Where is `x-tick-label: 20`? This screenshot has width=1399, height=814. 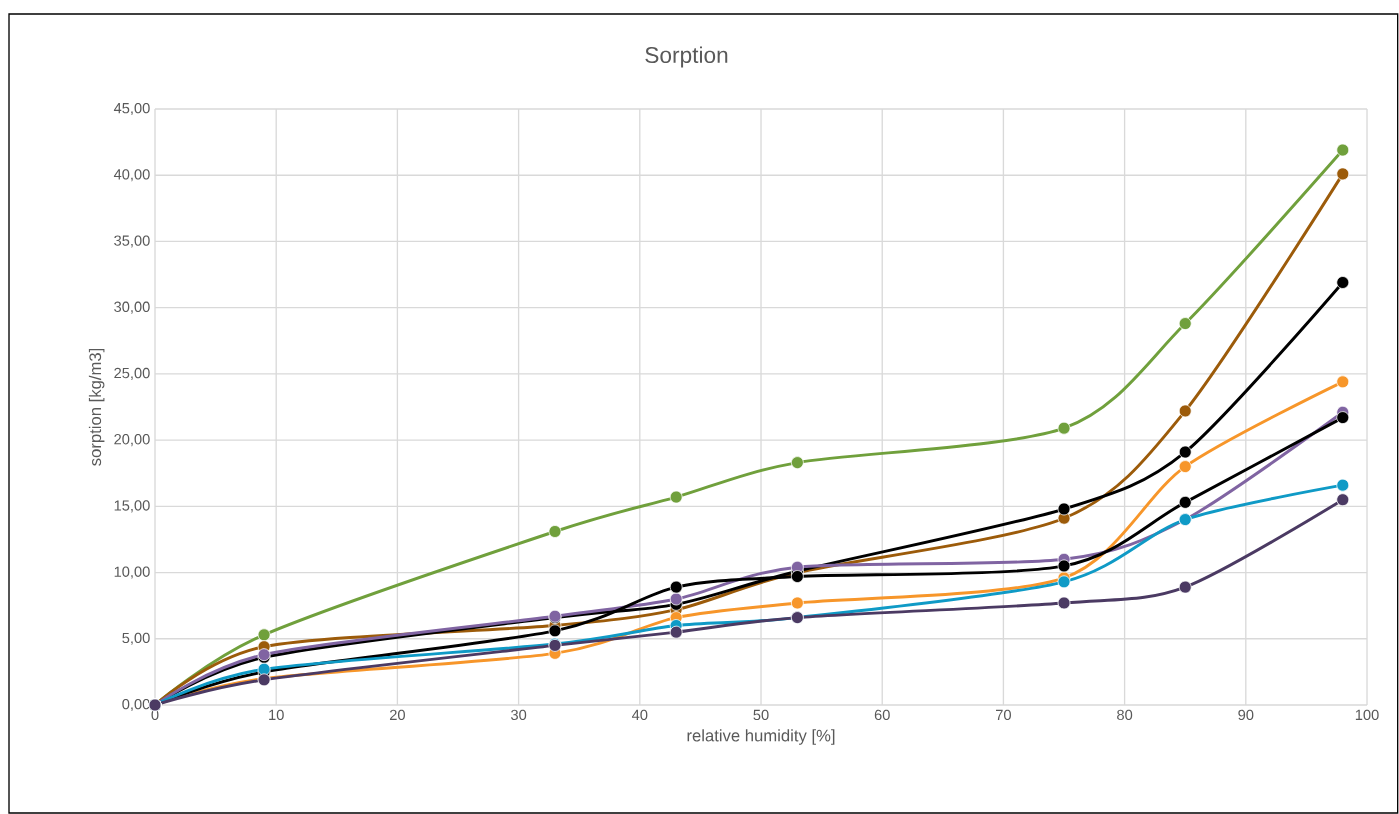
x-tick-label: 20 is located at coordinates (397, 715).